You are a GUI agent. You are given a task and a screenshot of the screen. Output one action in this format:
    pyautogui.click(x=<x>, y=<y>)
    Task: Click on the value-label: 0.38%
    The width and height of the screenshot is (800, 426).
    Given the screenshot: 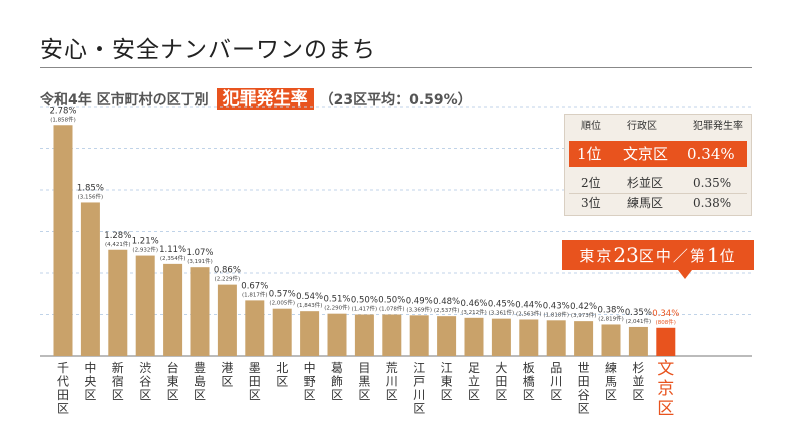 What is the action you would take?
    pyautogui.click(x=610, y=310)
    